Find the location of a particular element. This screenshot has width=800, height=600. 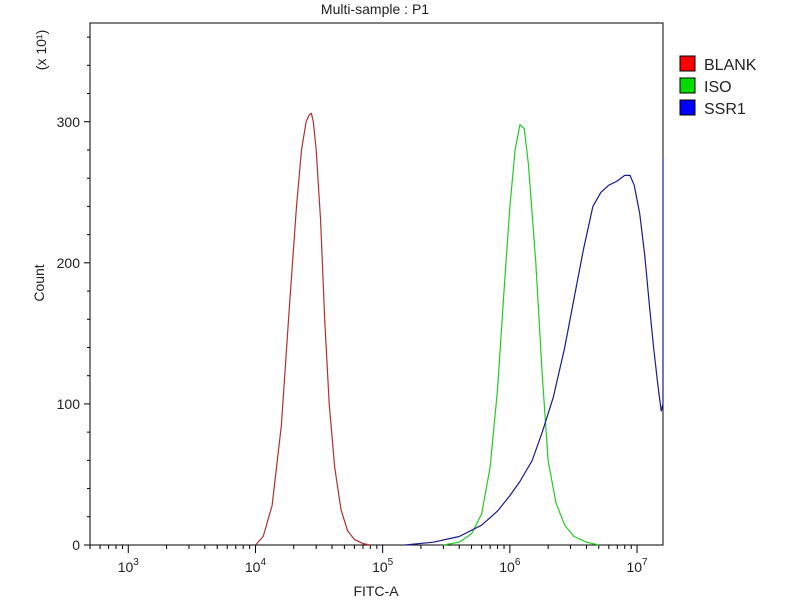

x-tick-label: 10⁶ is located at coordinates (510, 566).